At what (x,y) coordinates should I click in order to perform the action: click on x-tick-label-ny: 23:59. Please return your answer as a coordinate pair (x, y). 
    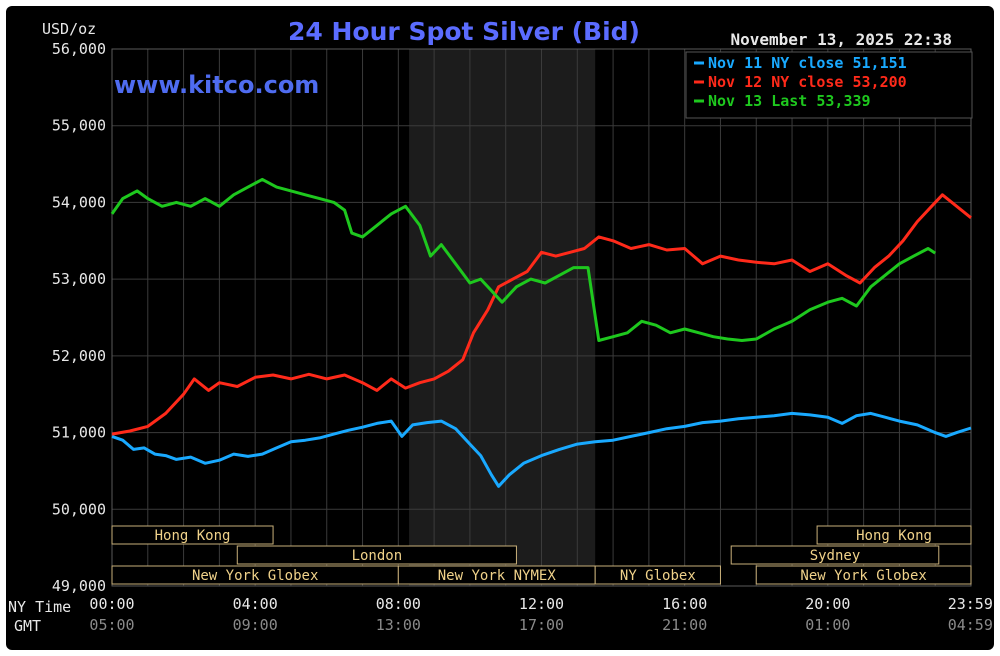
    Looking at the image, I should click on (970, 604).